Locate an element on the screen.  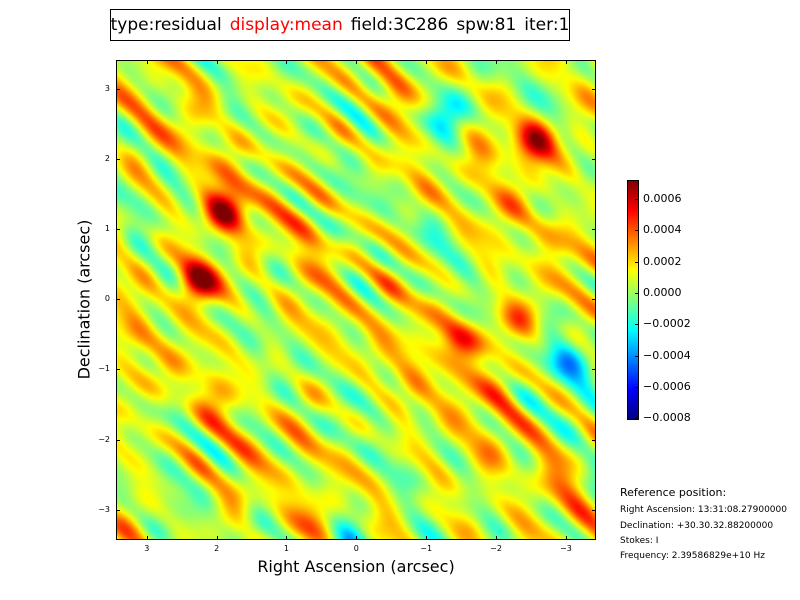
y-tick-label: 0 is located at coordinates (107, 299).